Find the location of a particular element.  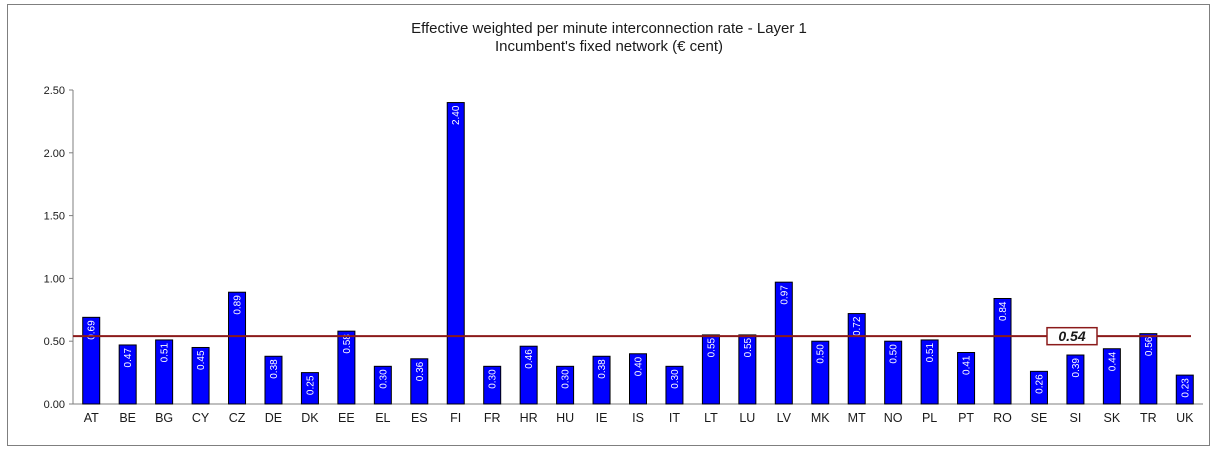

bar-ro is located at coordinates (1002, 351).